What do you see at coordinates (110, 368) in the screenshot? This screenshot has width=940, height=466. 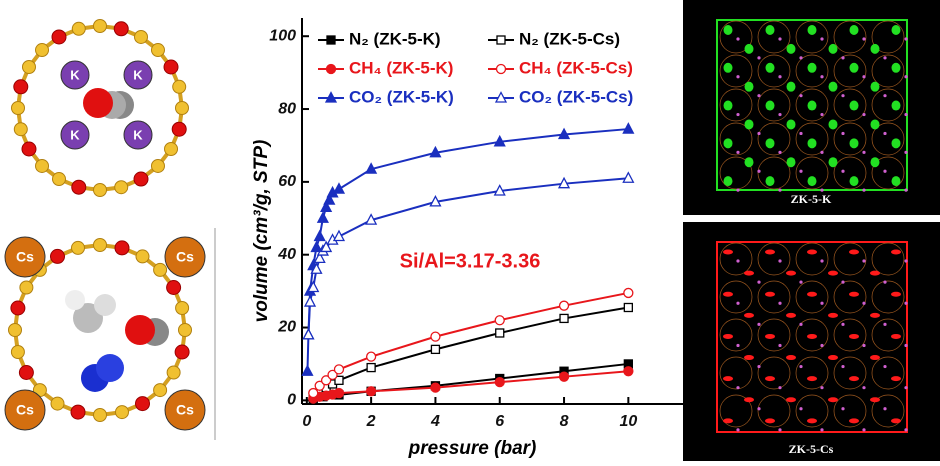 I see `n2` at bounding box center [110, 368].